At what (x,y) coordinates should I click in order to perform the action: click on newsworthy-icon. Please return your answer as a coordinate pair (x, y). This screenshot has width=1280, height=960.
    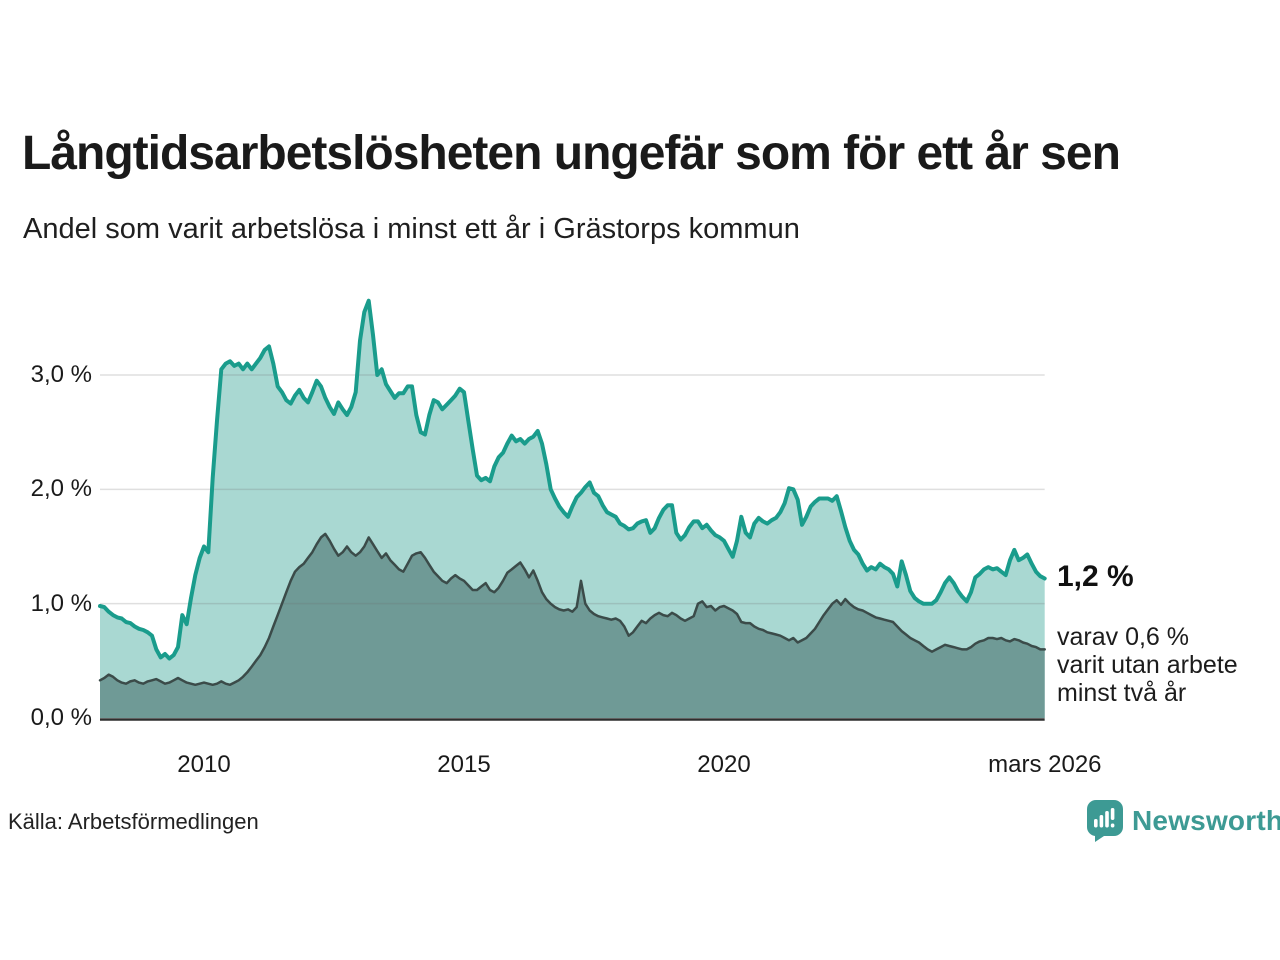
    Looking at the image, I should click on (1105, 821).